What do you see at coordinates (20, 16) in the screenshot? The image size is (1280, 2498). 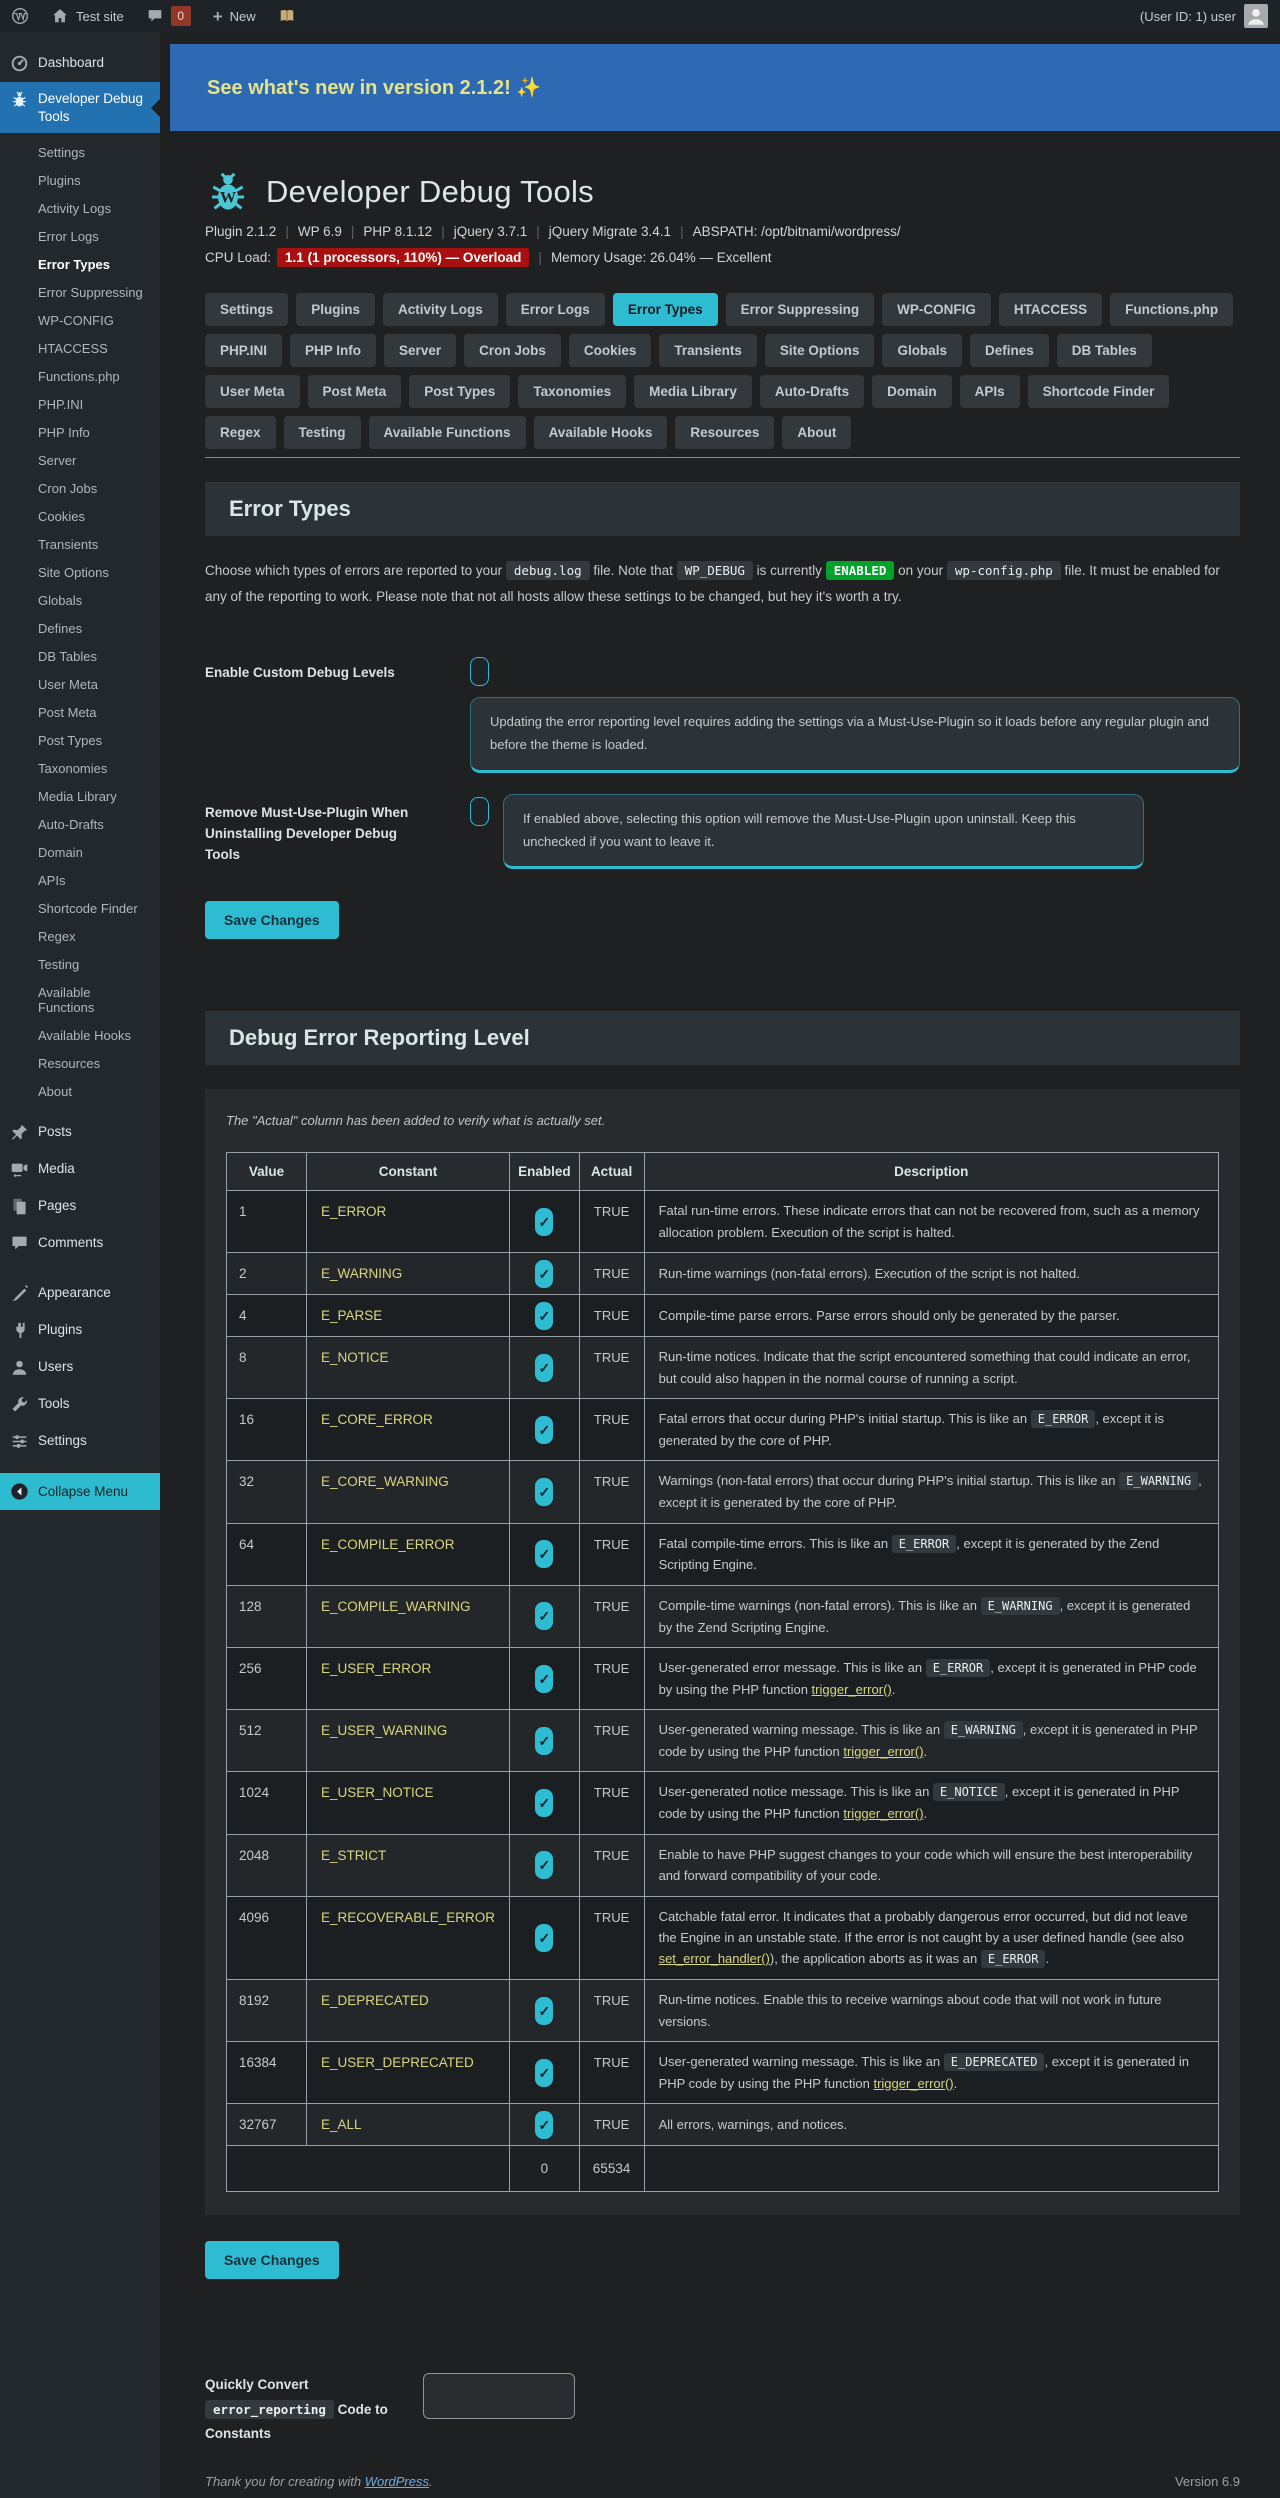 I see `wordpress-logo-menu` at bounding box center [20, 16].